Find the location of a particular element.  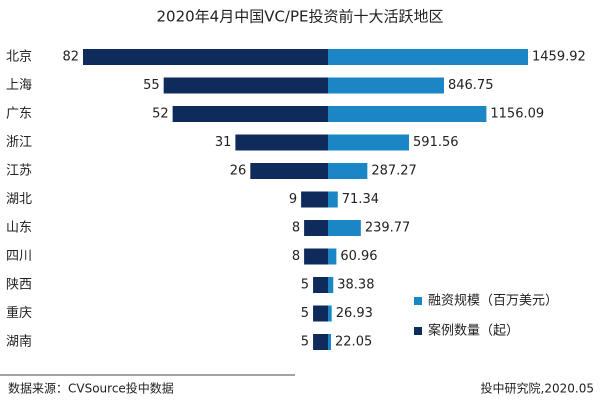

category-label: 重庆 is located at coordinates (19, 313).